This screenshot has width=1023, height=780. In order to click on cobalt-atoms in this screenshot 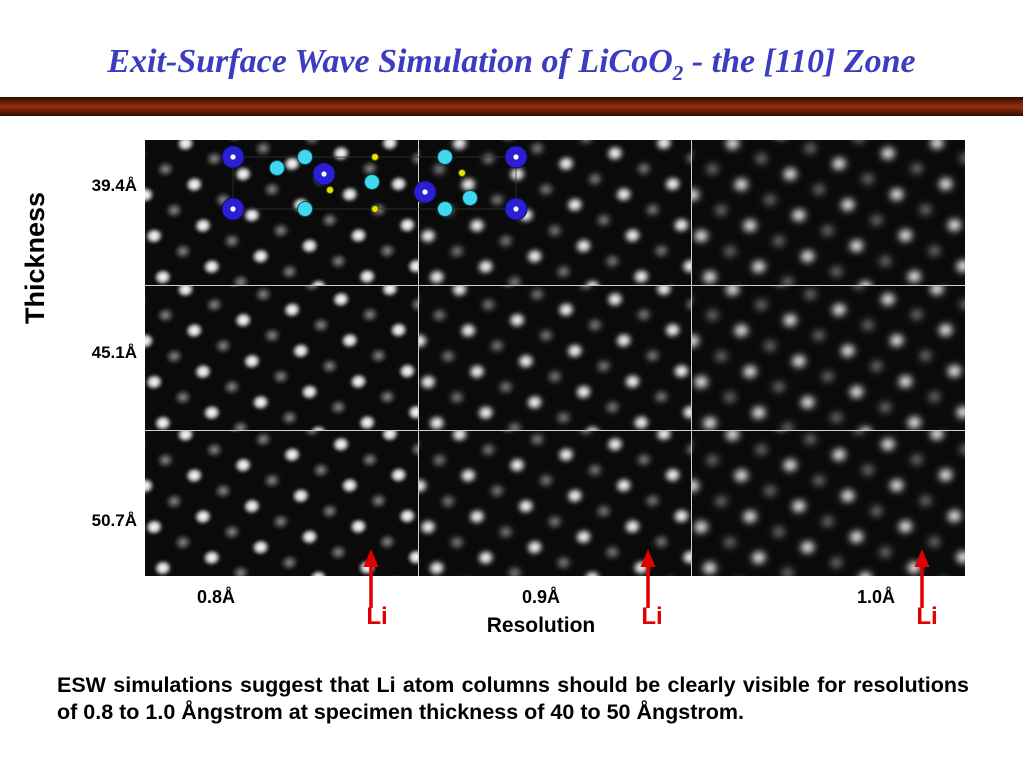, I will do `click(374, 183)`.